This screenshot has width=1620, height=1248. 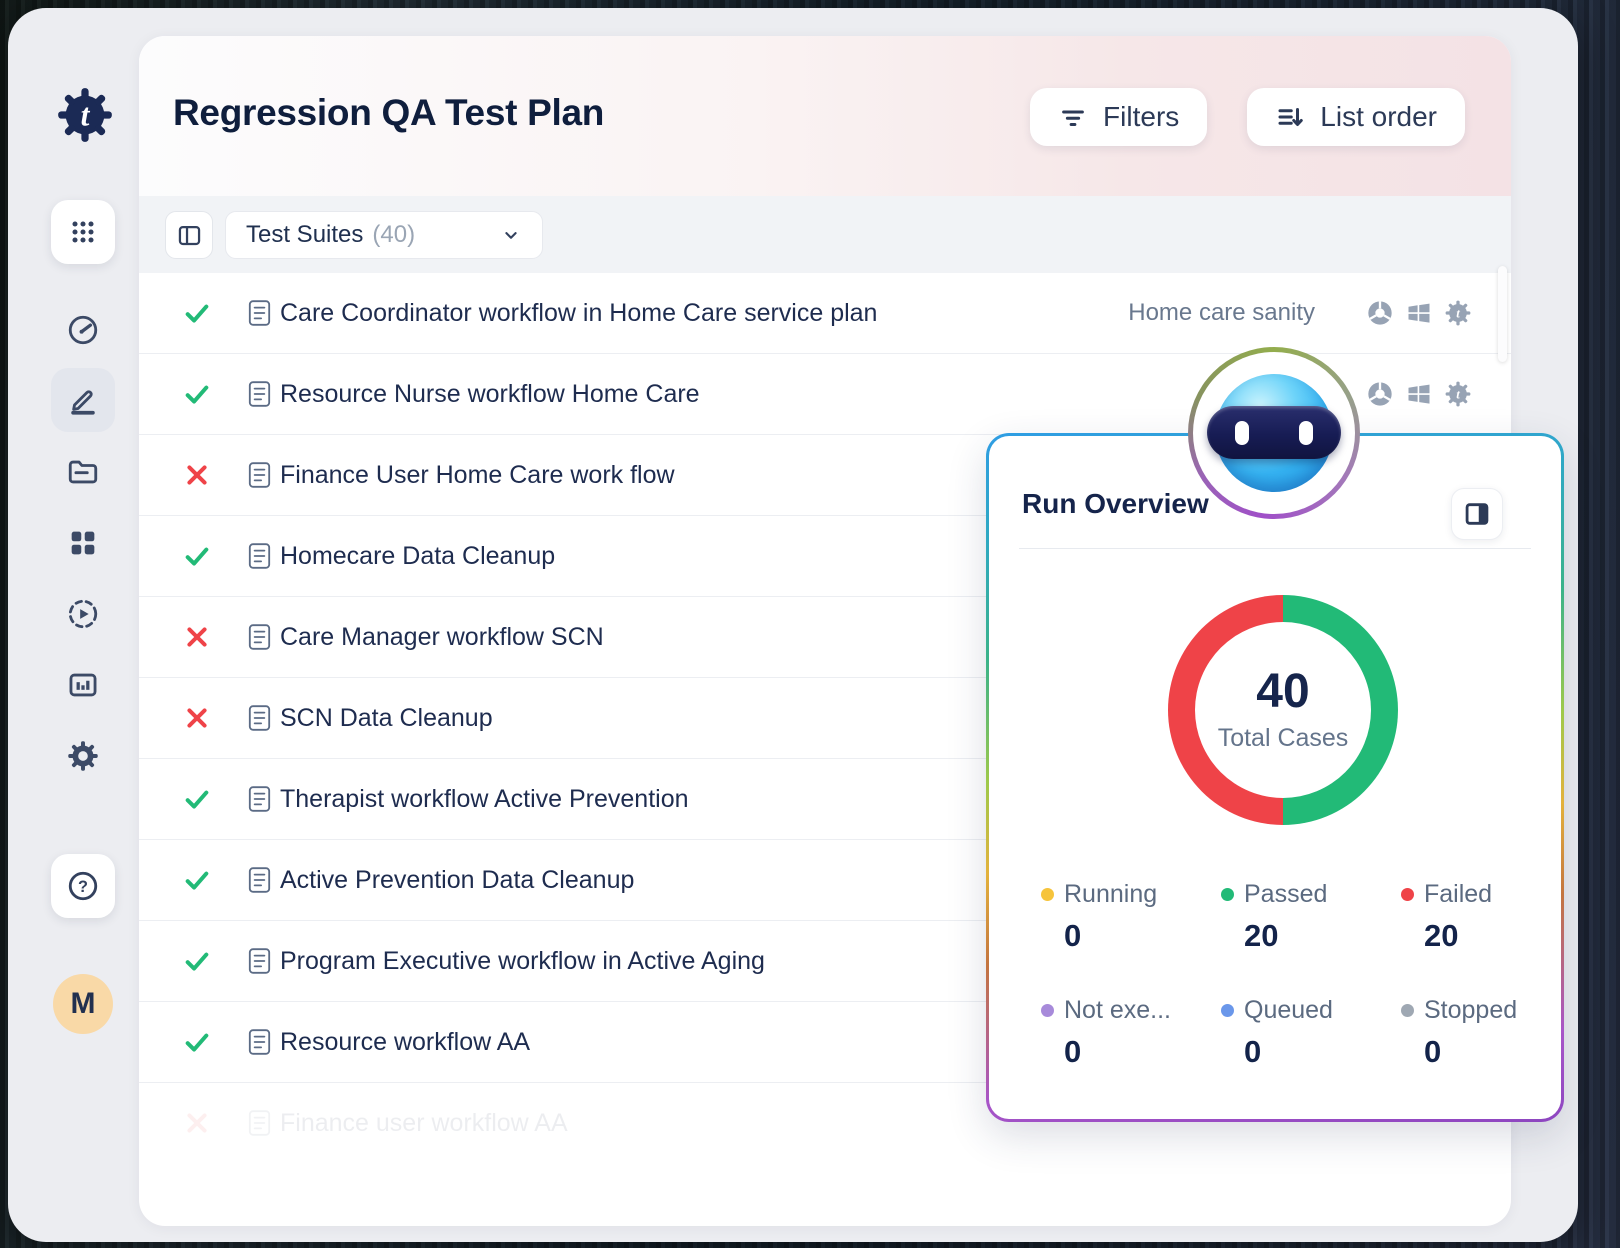 I want to click on test-suites-dropdown: Test Suites (40), so click(x=384, y=235).